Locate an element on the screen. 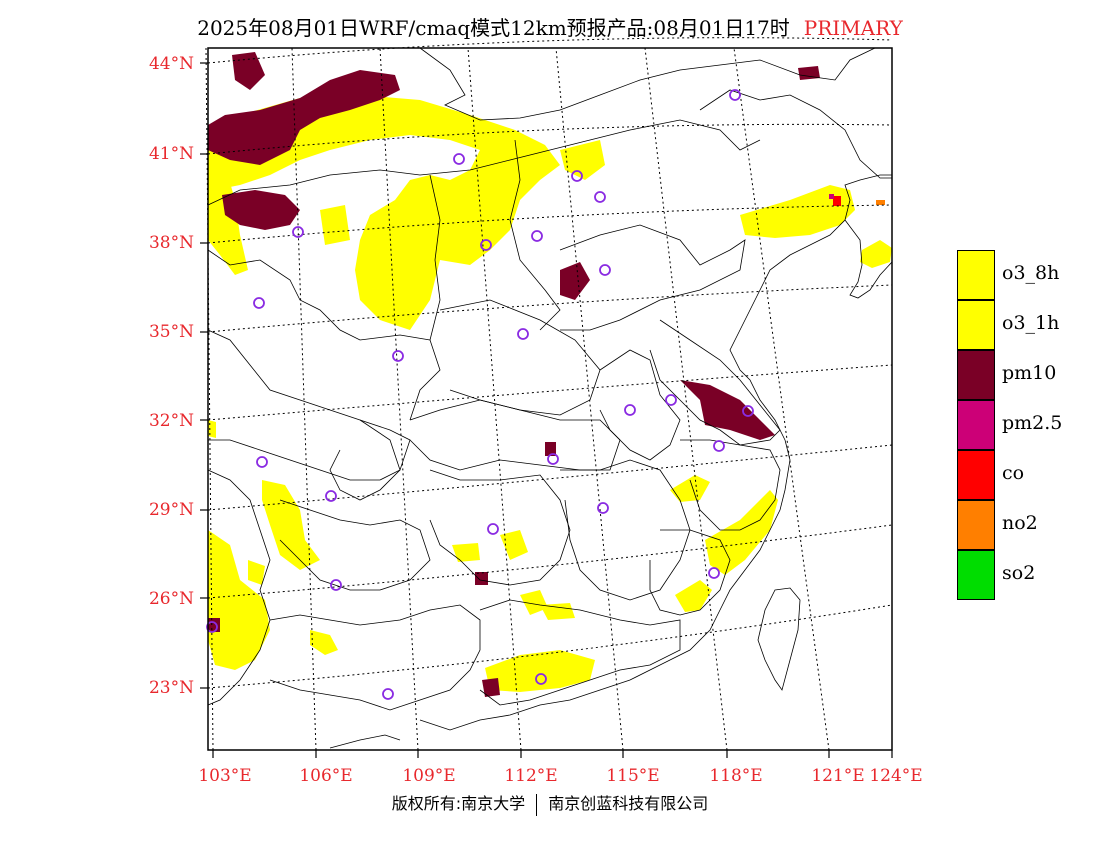 The image size is (1100, 850). legend-item-pm10: pm10 is located at coordinates (1027, 375).